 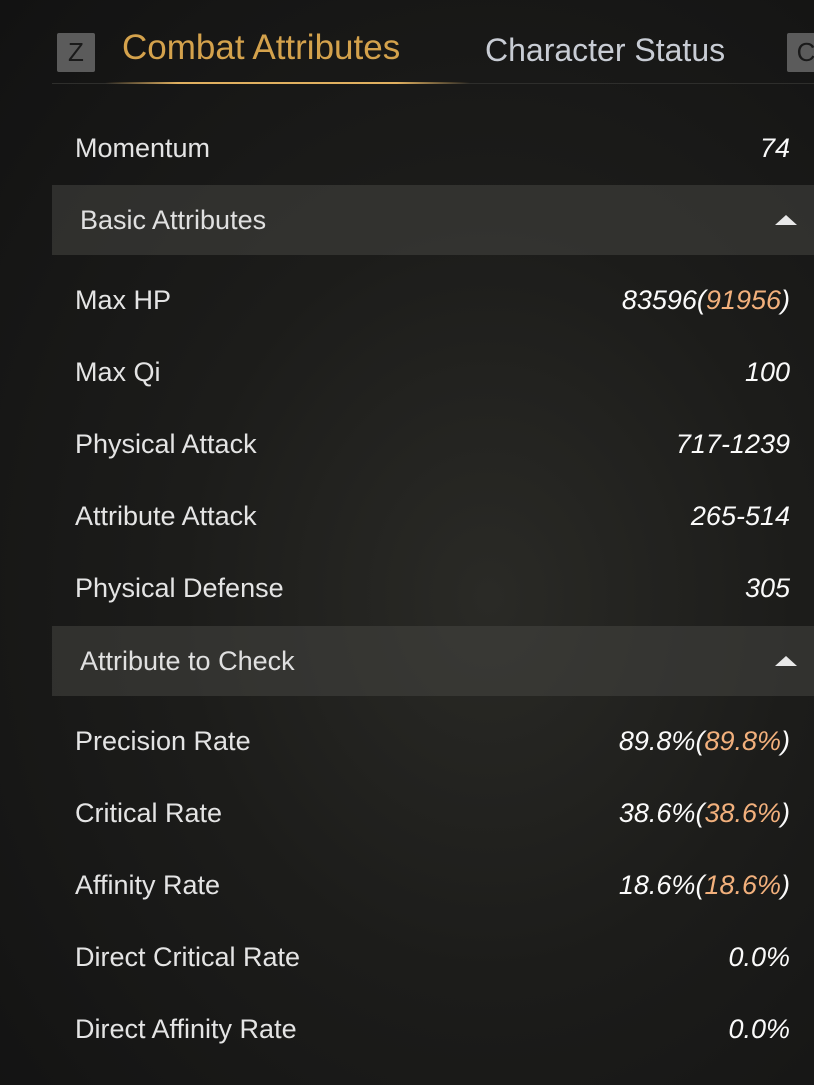 What do you see at coordinates (433, 661) in the screenshot?
I see `section-header-attribute-to-check: Attribute to Check` at bounding box center [433, 661].